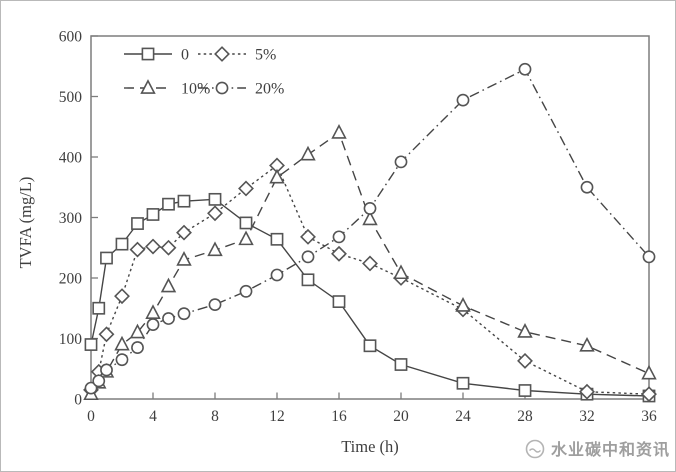 This screenshot has width=676, height=472. I want to click on watermark-text: 水业碳中和资讯, so click(610, 449).